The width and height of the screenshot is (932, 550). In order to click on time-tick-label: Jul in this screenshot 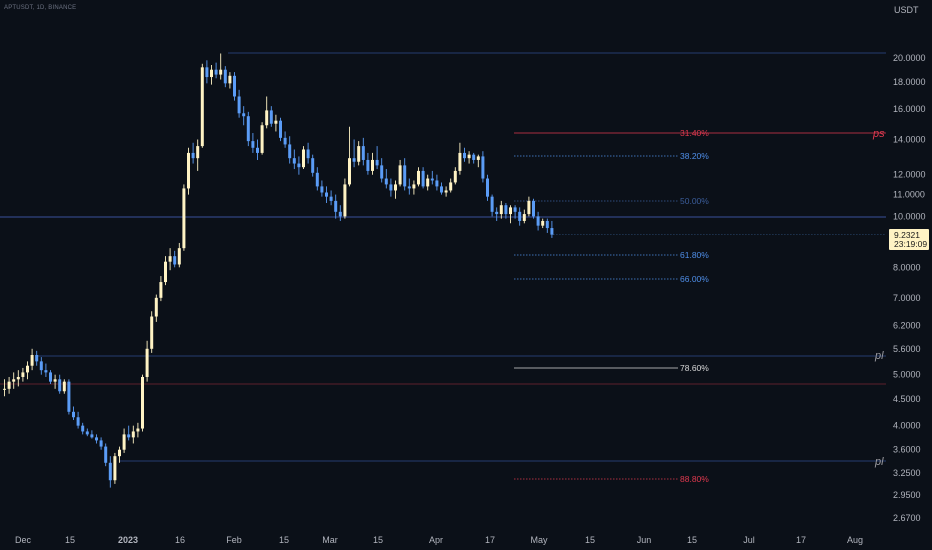, I will do `click(749, 540)`.